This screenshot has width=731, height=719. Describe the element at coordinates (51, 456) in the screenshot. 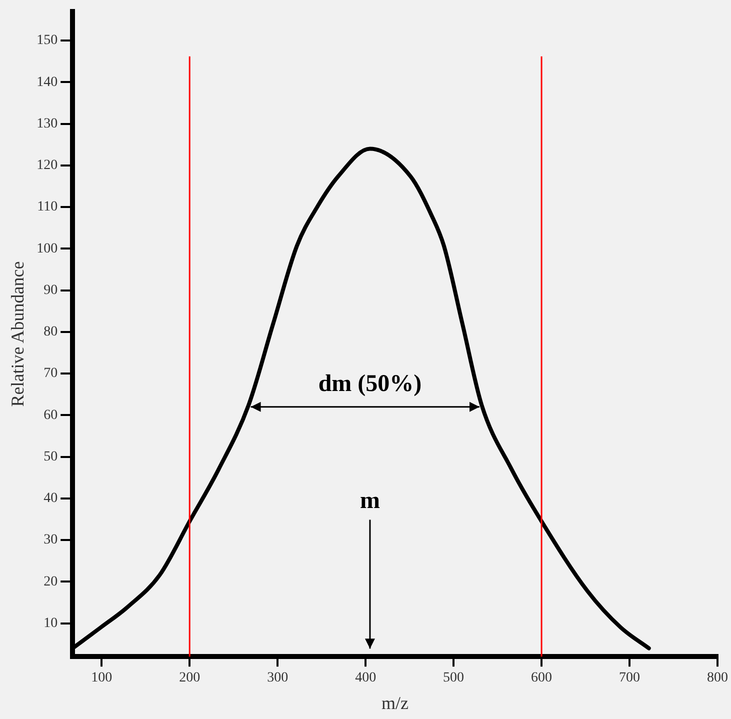

I see `y-tick-label: 50` at that location.